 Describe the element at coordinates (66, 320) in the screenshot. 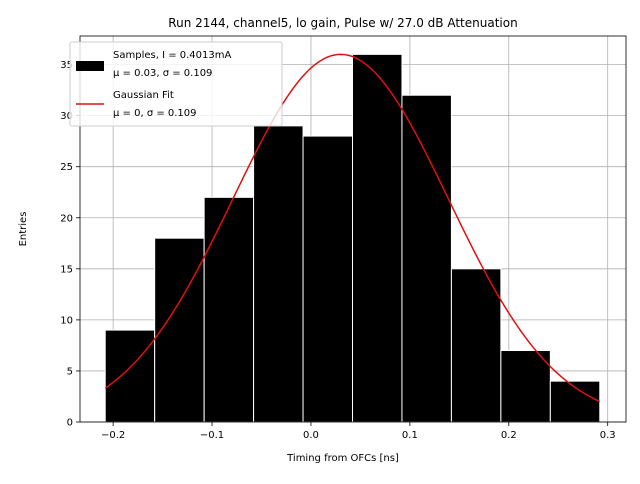

I see `y-tick-label: 10` at that location.